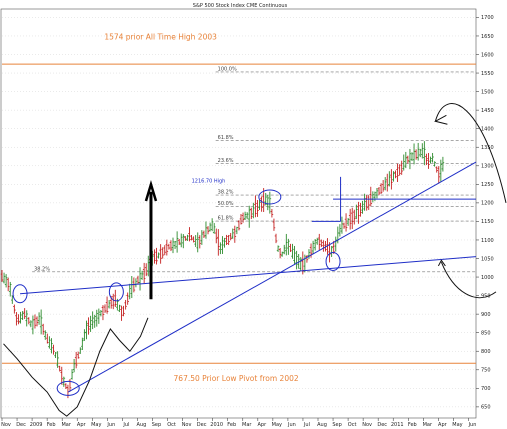 The height and width of the screenshot is (429, 507). Describe the element at coordinates (216, 425) in the screenshot. I see `x-tick-label: 2010` at that location.